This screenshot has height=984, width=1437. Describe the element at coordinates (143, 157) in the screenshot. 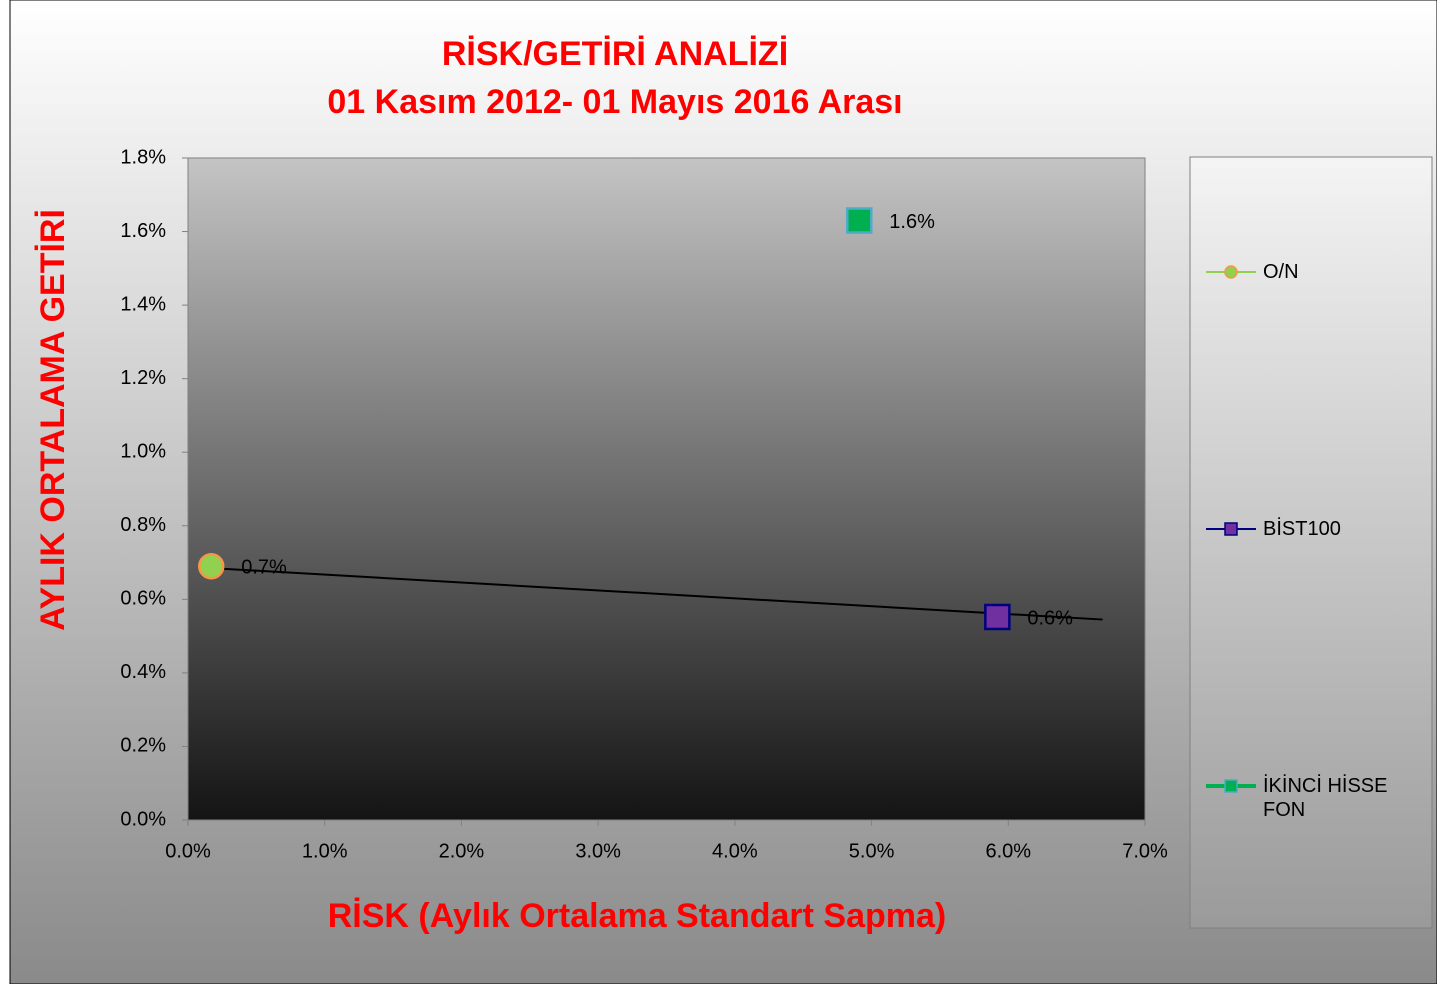

I see `y-tick-label: 1.8%` at that location.